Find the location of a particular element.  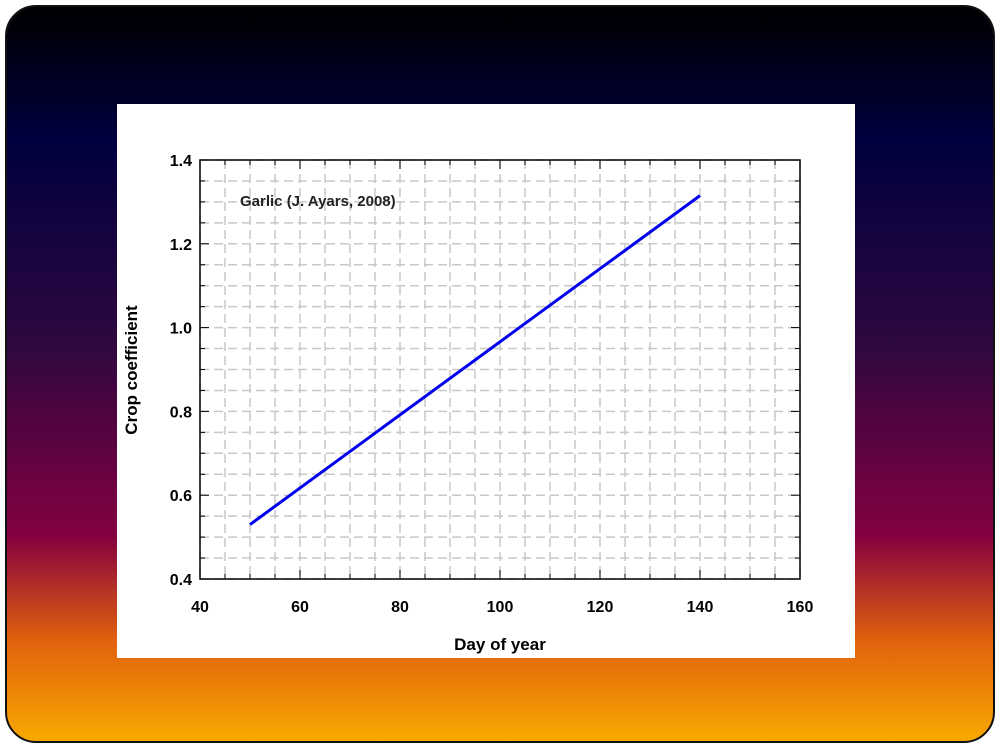

y-tick-label: 1.0 is located at coordinates (181, 329).